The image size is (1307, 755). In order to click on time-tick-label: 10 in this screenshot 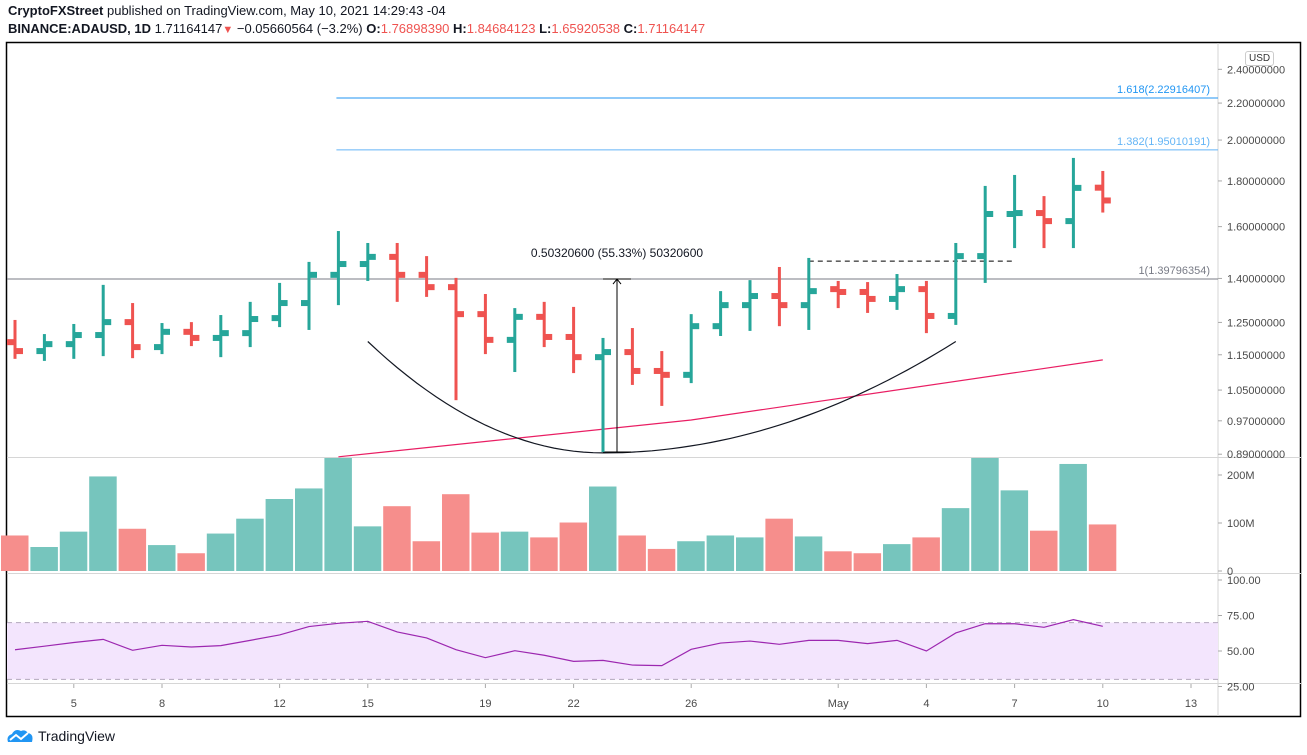, I will do `click(1103, 704)`.